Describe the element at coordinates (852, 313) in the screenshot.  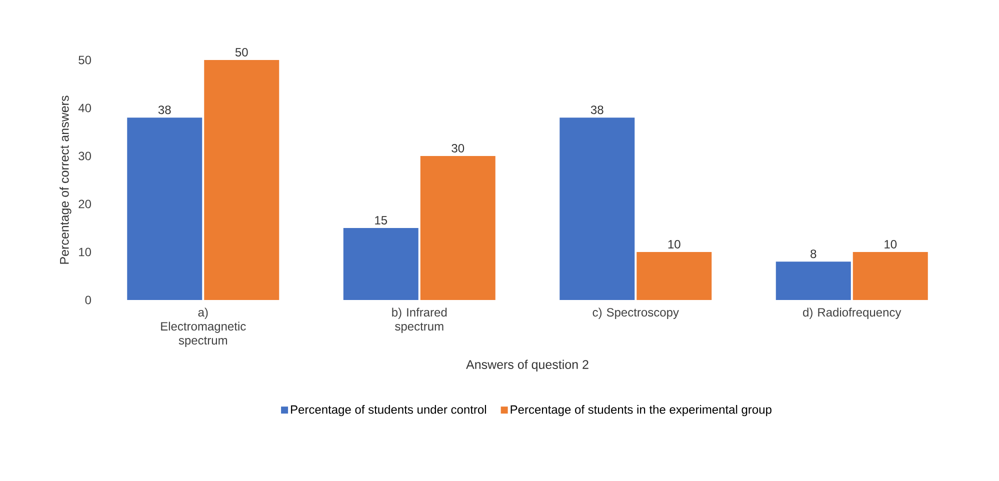
I see `x-tick-label: d) Radiofrequency` at that location.